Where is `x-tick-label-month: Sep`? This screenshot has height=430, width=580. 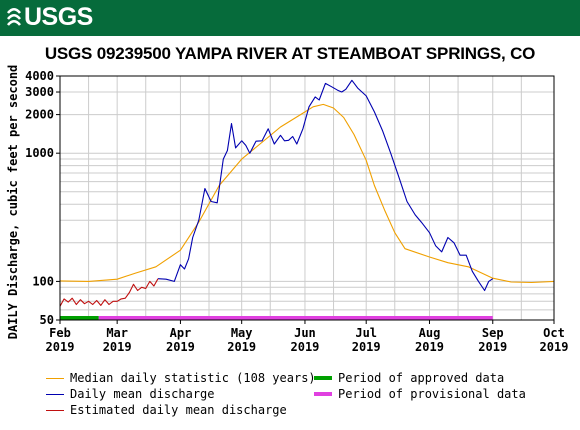 x-tick-label-month: Sep is located at coordinates (493, 333).